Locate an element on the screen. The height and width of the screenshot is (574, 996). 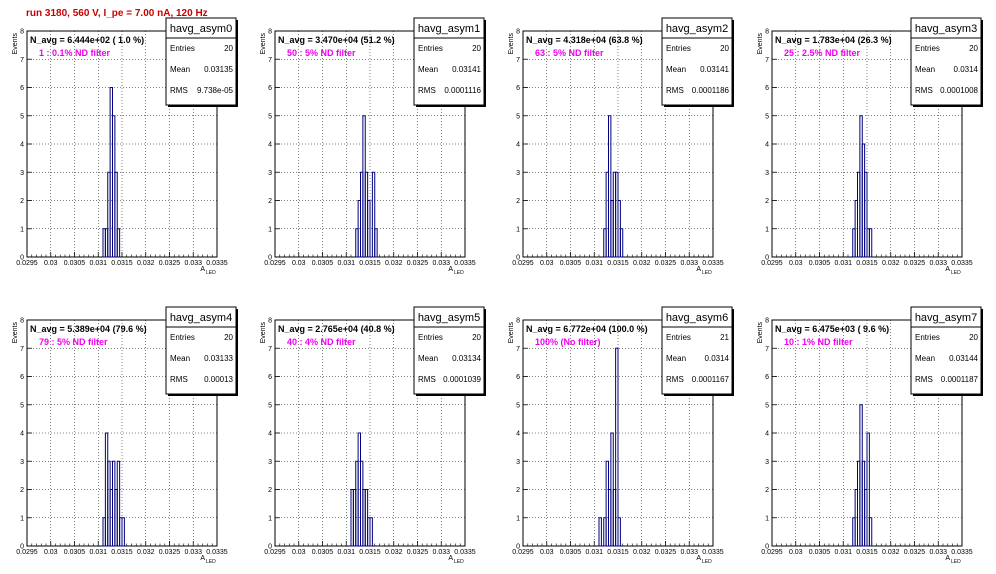
filter-label: 1 : 0.1% ND filter is located at coordinates (75, 53).